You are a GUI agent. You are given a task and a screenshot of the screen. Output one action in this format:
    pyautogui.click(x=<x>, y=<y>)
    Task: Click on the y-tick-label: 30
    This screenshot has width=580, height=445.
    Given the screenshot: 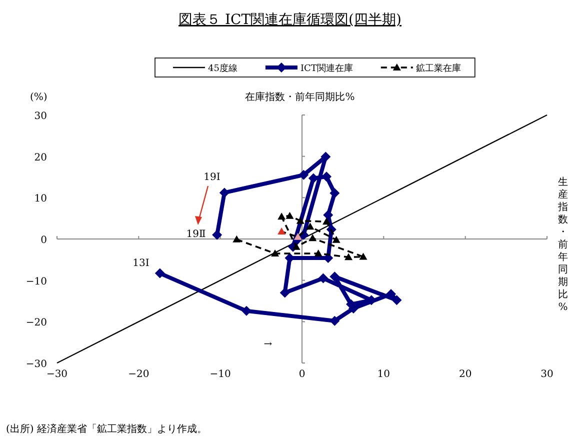 What is the action you would take?
    pyautogui.click(x=40, y=116)
    